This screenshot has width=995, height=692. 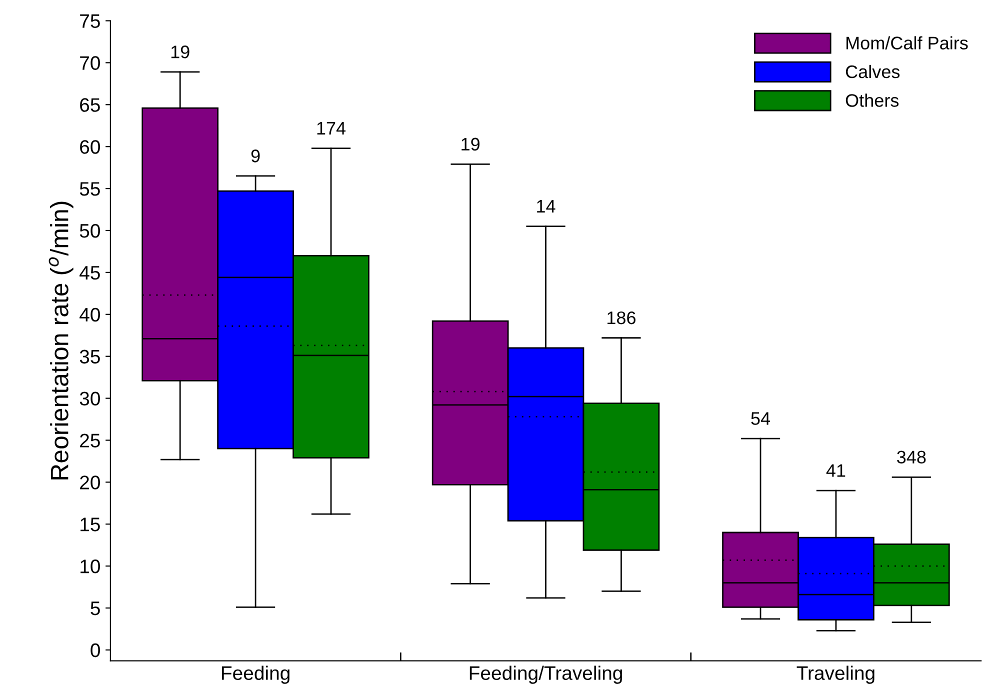 What do you see at coordinates (872, 100) in the screenshot?
I see `legend-label: Others` at bounding box center [872, 100].